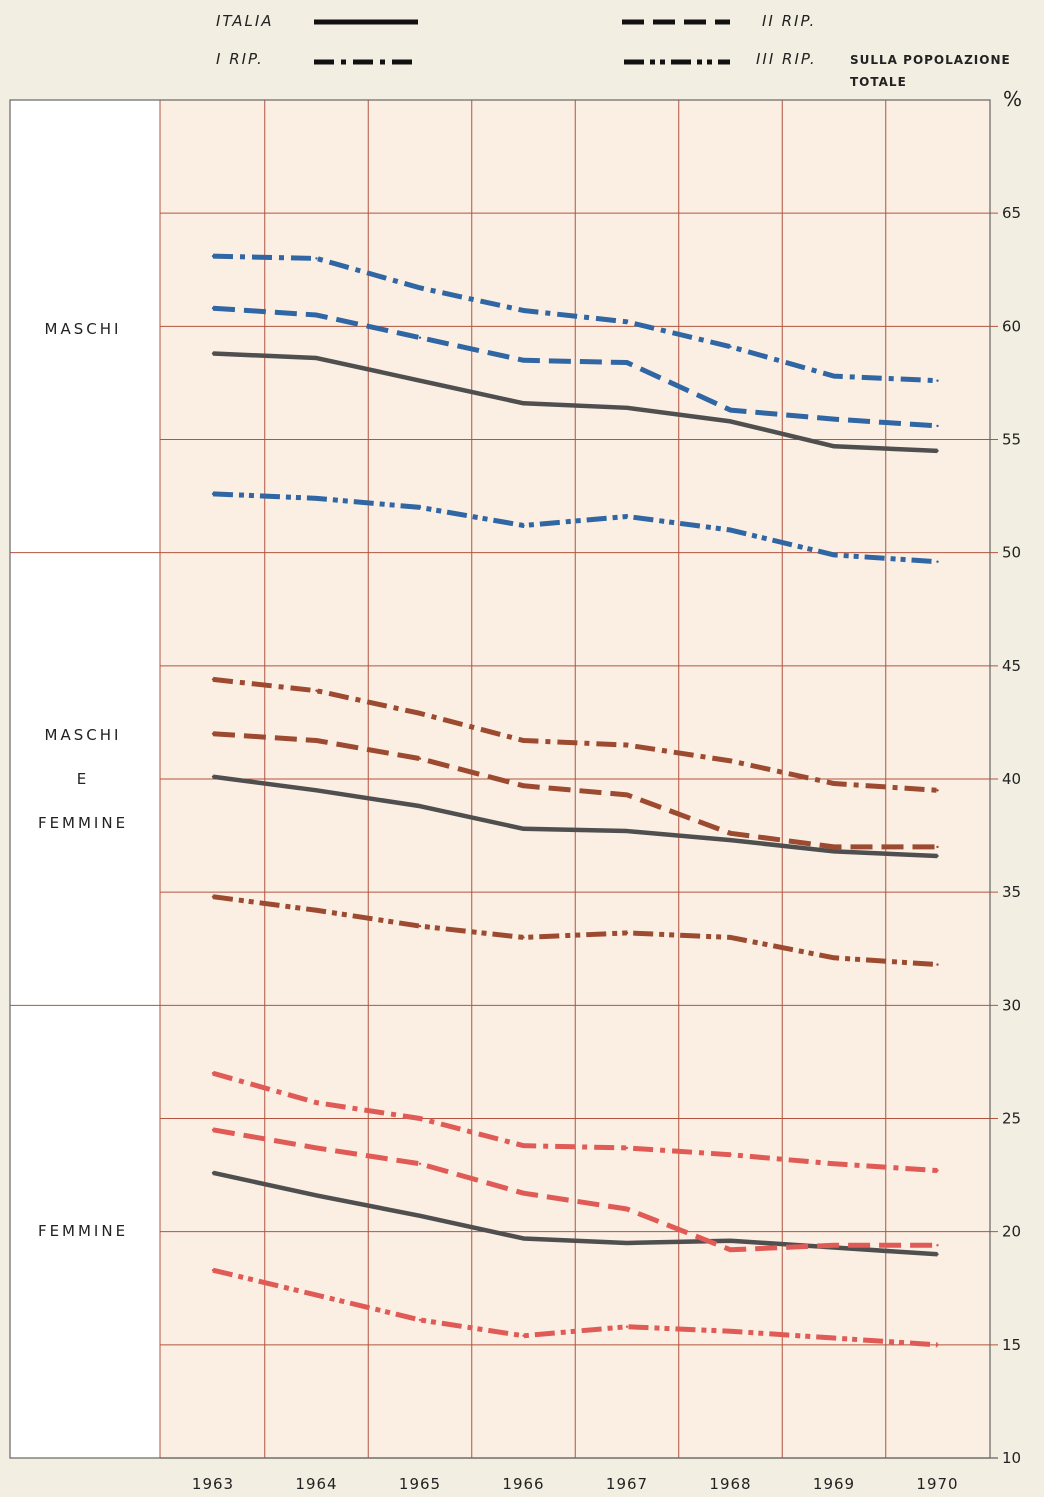 This screenshot has height=1497, width=1044. I want to click on y-tick-label-10: 20, so click(1011, 1232).